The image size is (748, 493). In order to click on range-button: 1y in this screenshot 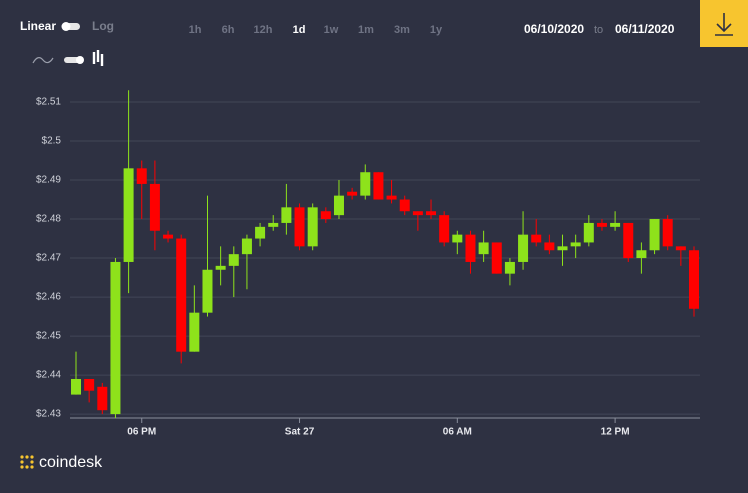, I will do `click(436, 30)`.